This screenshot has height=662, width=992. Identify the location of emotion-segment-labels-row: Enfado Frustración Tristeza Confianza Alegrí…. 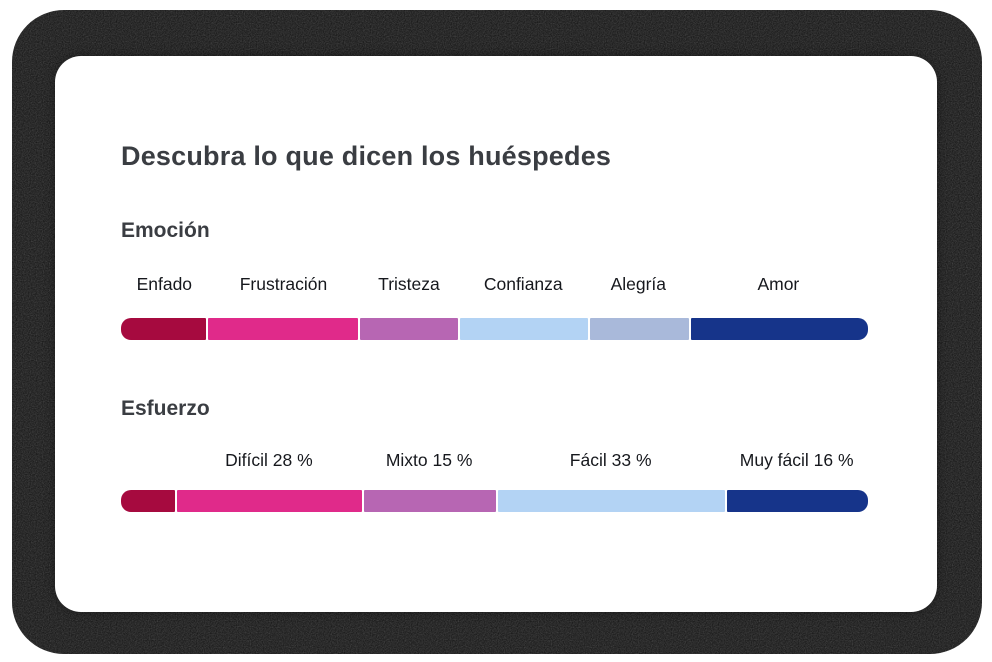
(494, 285).